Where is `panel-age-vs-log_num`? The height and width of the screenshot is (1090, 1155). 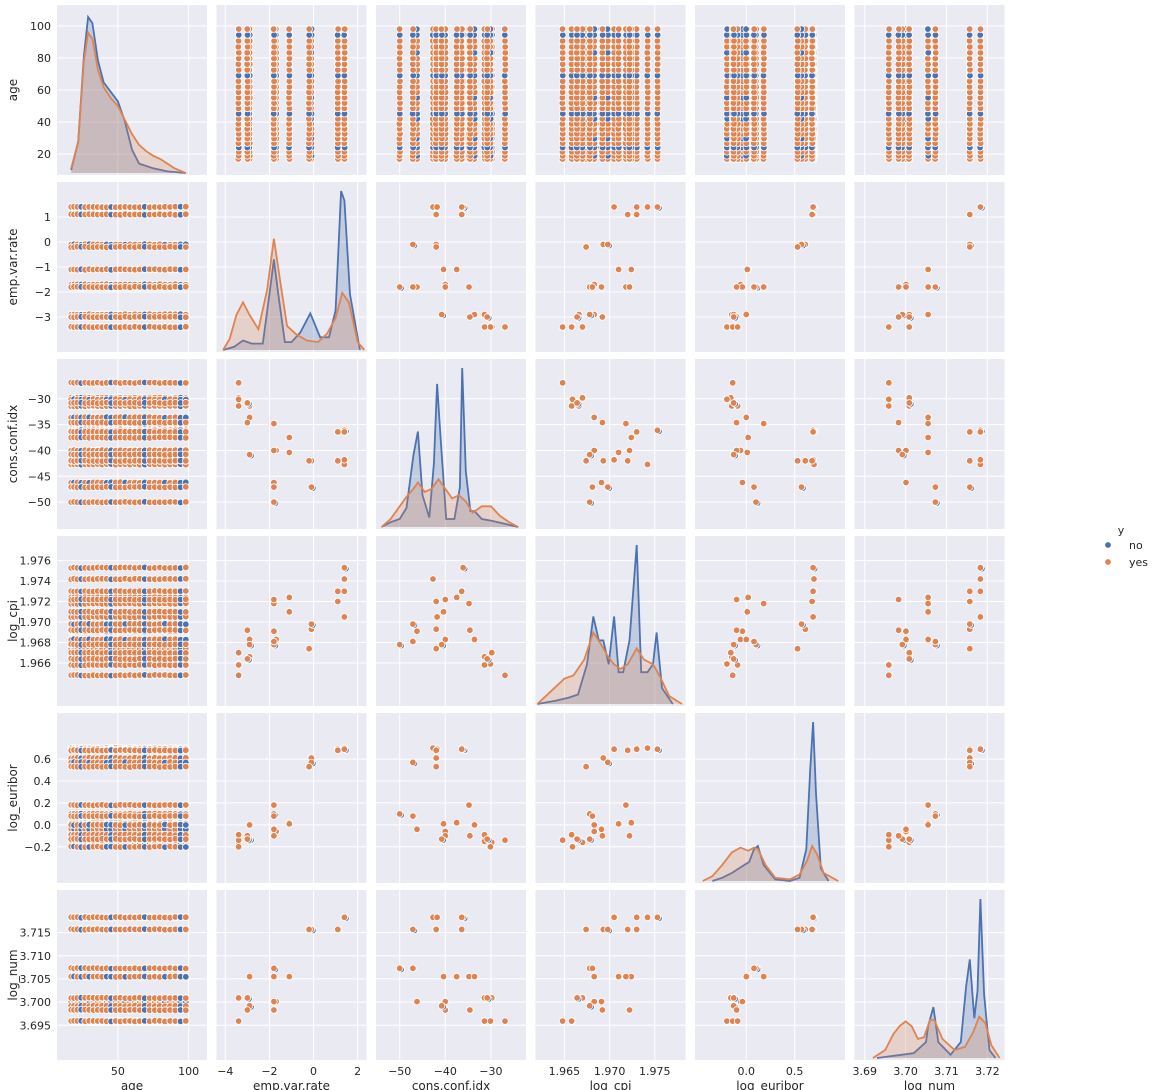
panel-age-vs-log_num is located at coordinates (929, 90).